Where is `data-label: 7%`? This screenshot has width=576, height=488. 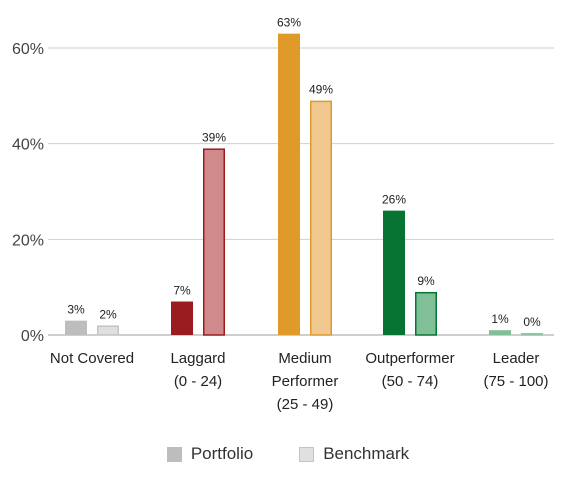
data-label: 7% is located at coordinates (182, 291).